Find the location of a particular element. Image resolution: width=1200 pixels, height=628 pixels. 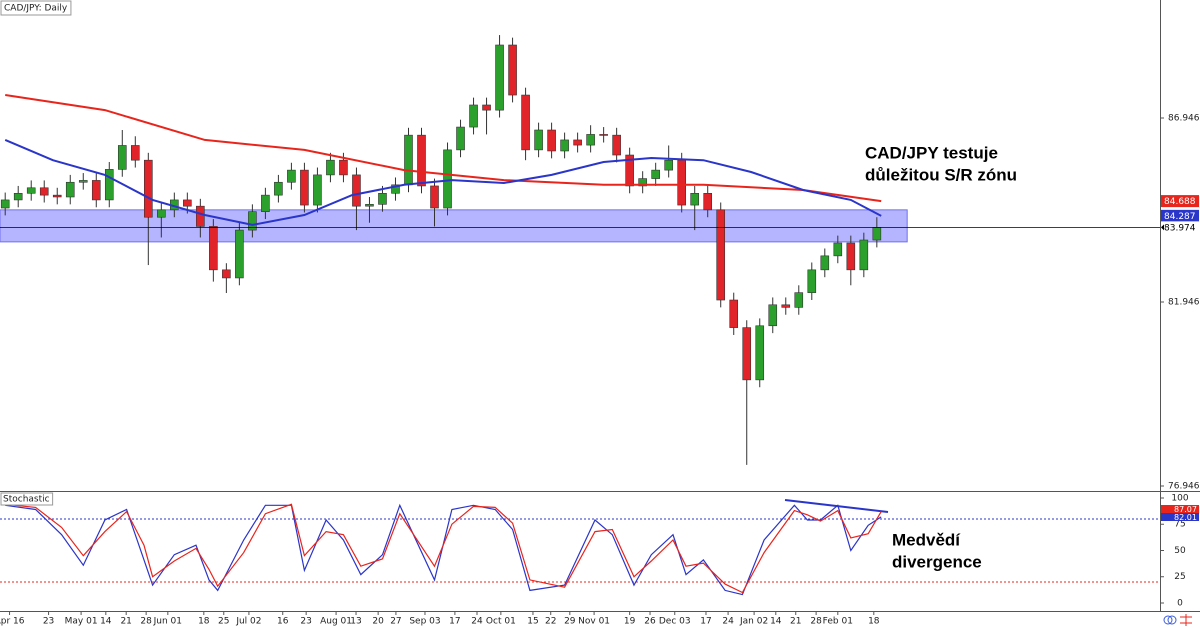

y-tick-label: 75 is located at coordinates (1179, 525).